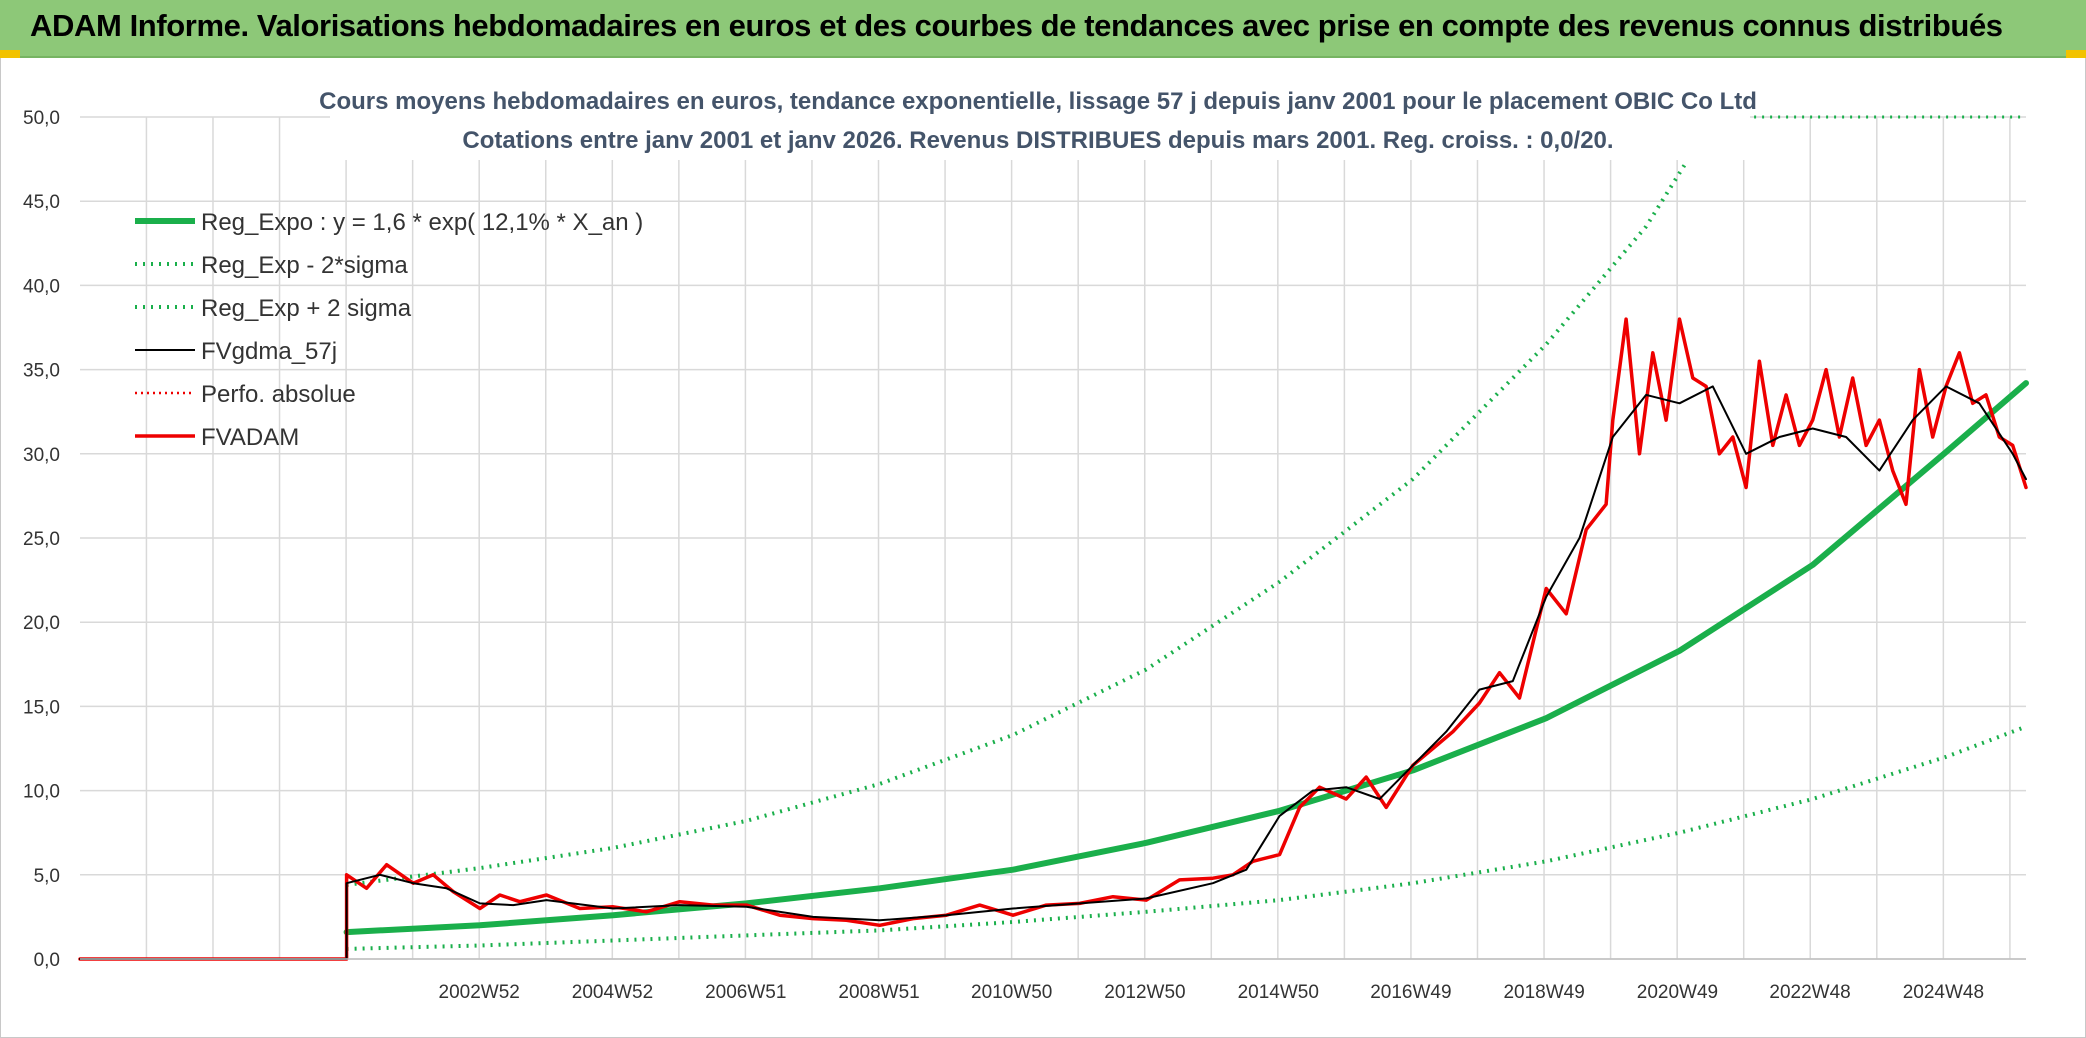  Describe the element at coordinates (422, 222) in the screenshot. I see `legend-label-0: Reg_Expo : y = 1,6 * exp( 12,1% * X_an )` at that location.